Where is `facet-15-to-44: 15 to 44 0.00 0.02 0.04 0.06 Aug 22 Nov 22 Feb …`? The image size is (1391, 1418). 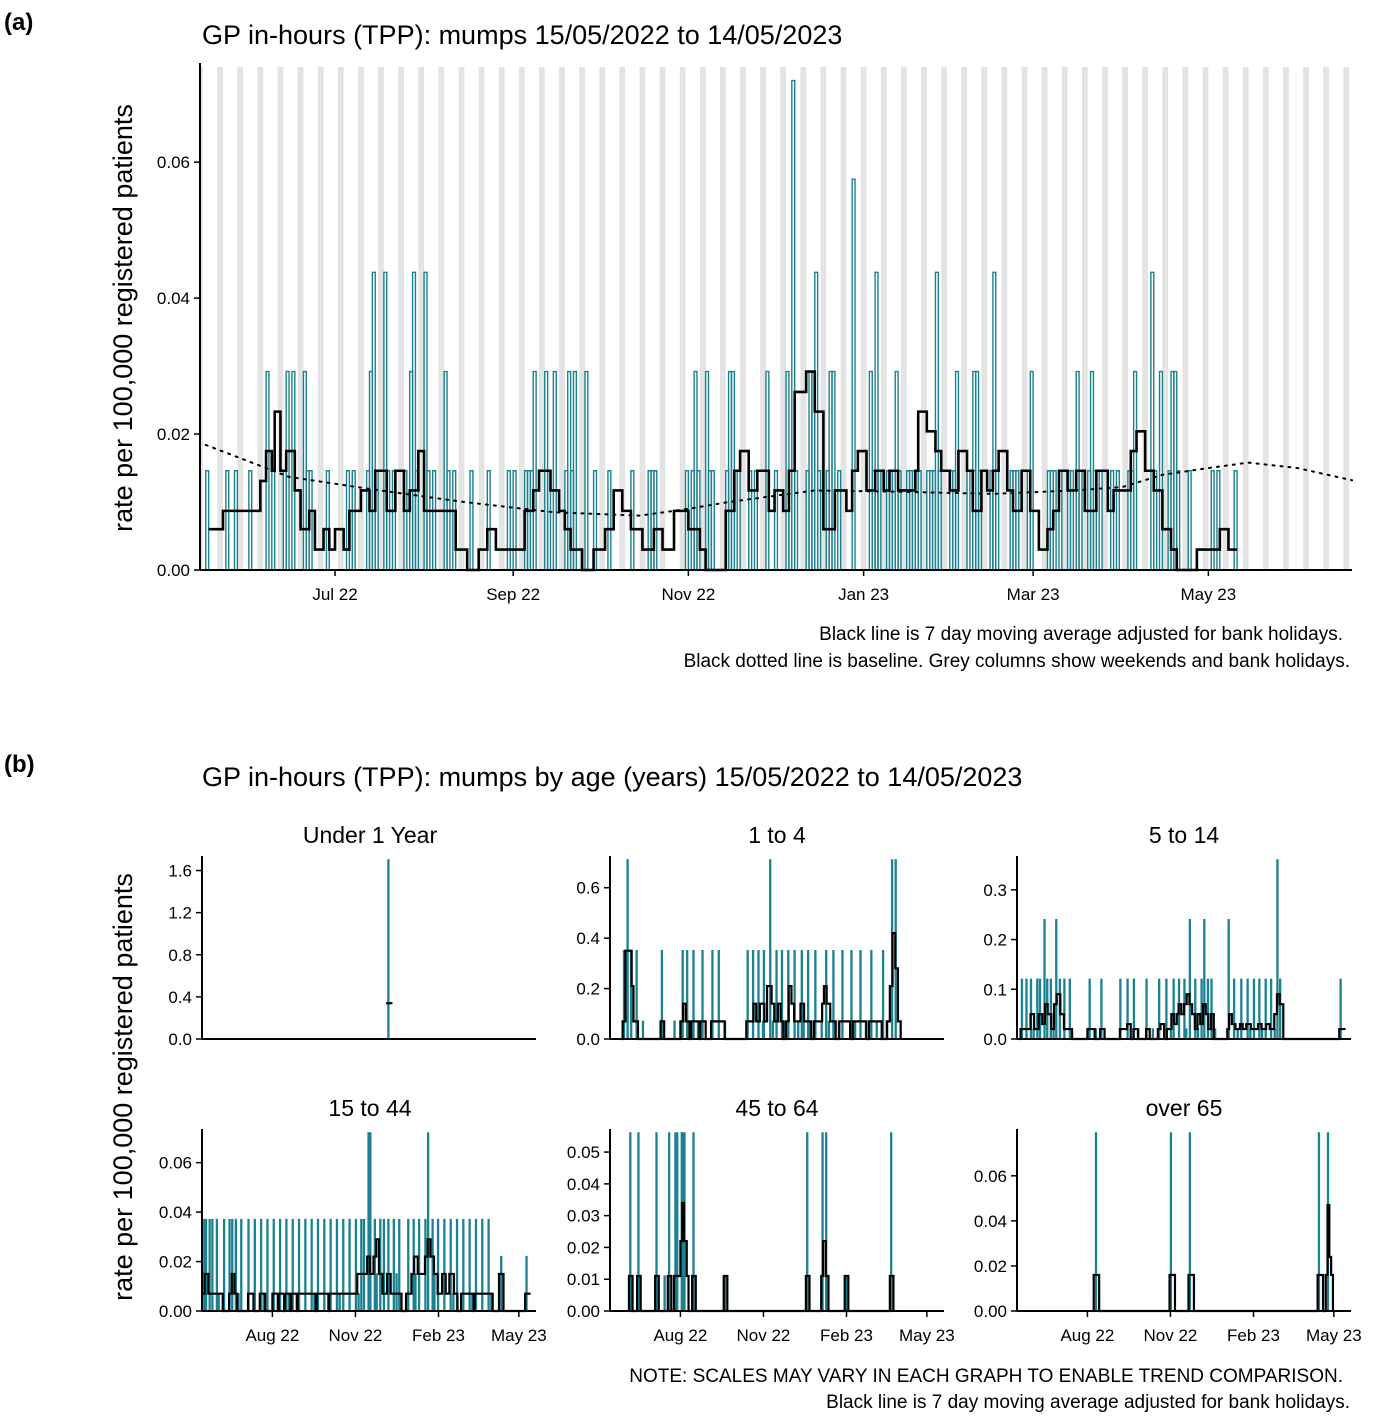
facet-15-to-44: 15 to 44 0.00 0.02 0.04 0.06 Aug 22 Nov 22 Feb … is located at coordinates (353, 1220).